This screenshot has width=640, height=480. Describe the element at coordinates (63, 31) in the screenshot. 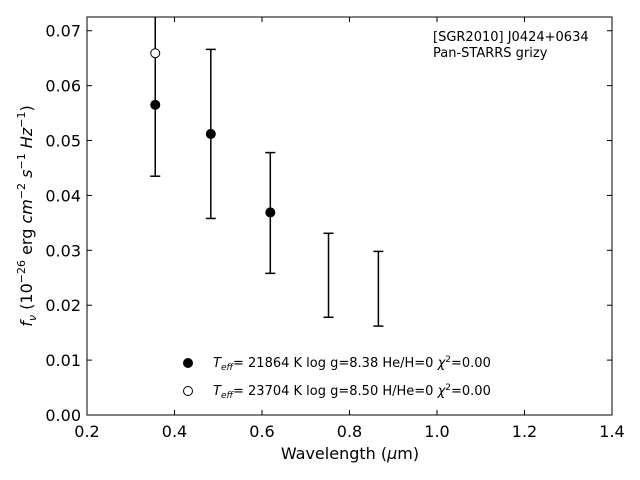

I see `y-tick-label: 0.07` at that location.